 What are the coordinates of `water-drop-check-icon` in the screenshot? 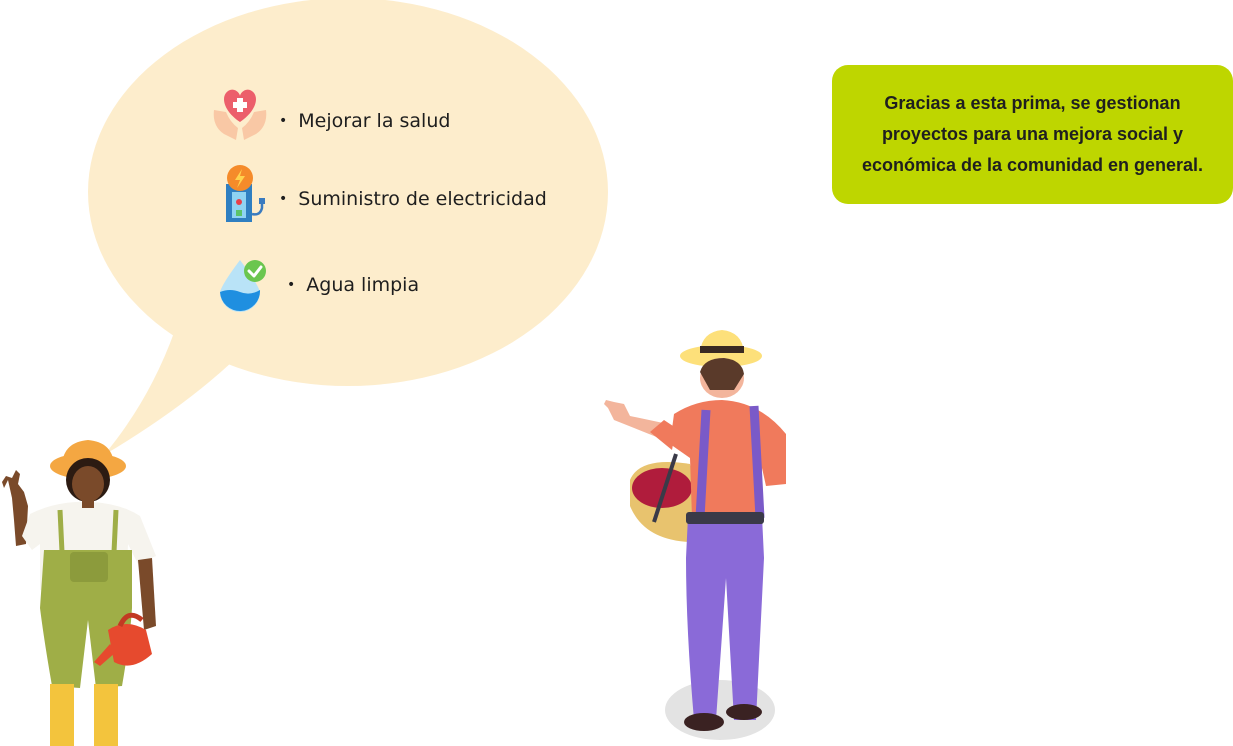 It's located at (243, 286).